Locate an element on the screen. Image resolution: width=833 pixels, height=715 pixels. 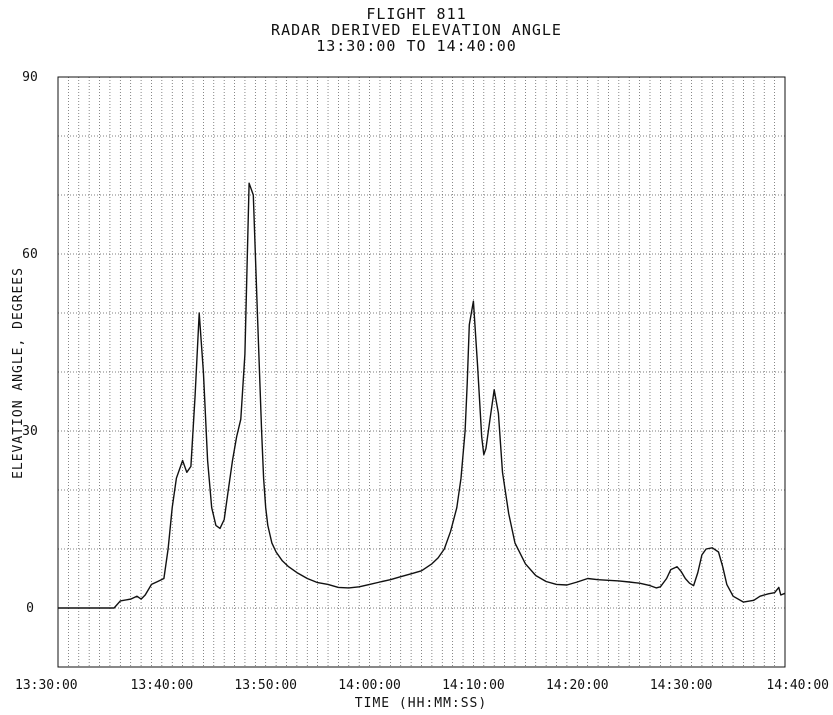
y-tick-label: 90 is located at coordinates (30, 77).